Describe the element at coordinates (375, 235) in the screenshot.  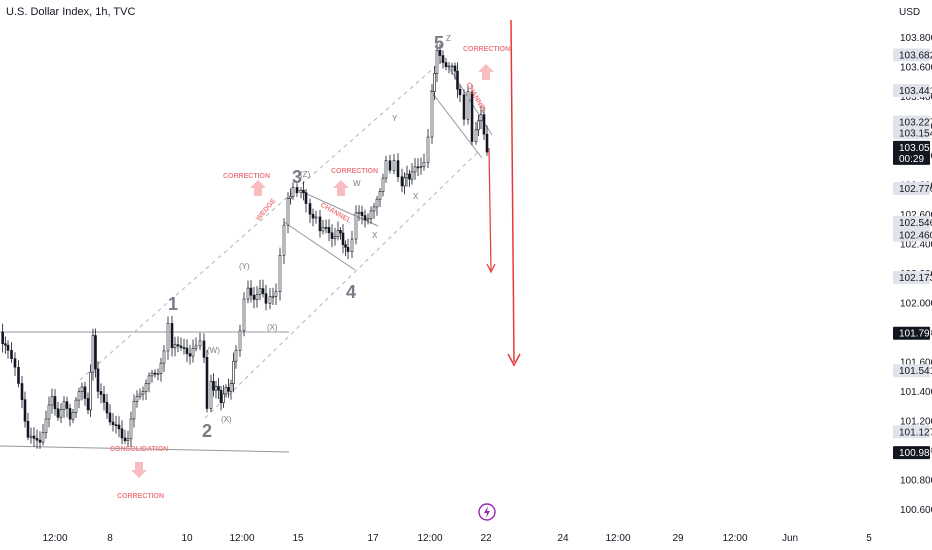
I see `wave-label: X` at that location.